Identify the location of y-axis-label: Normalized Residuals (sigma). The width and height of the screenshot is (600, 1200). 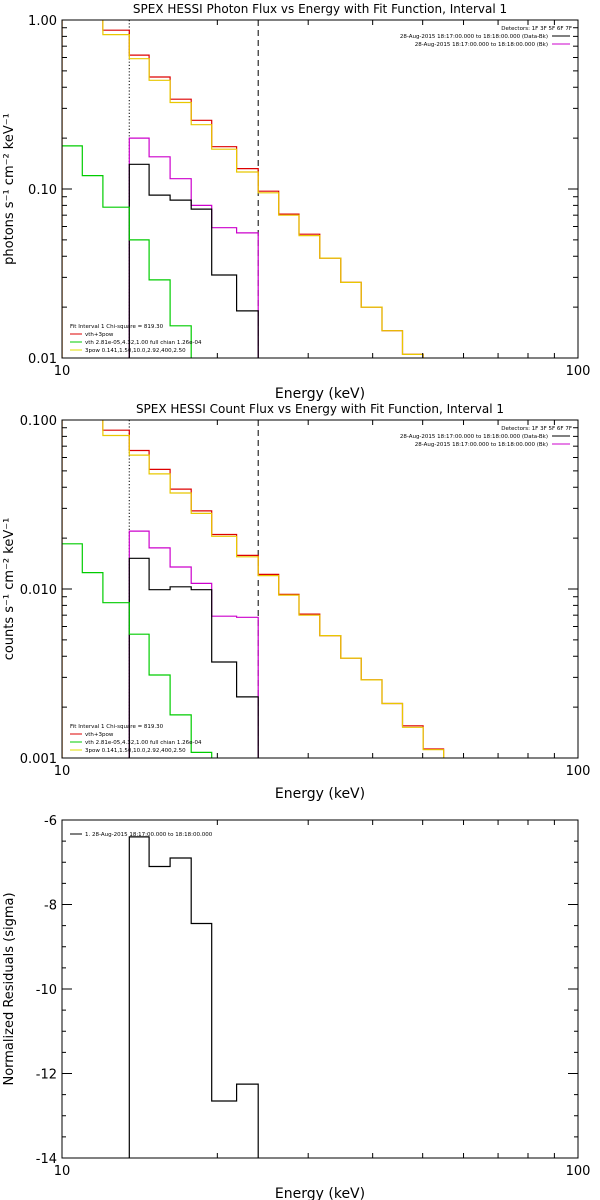
(9, 988).